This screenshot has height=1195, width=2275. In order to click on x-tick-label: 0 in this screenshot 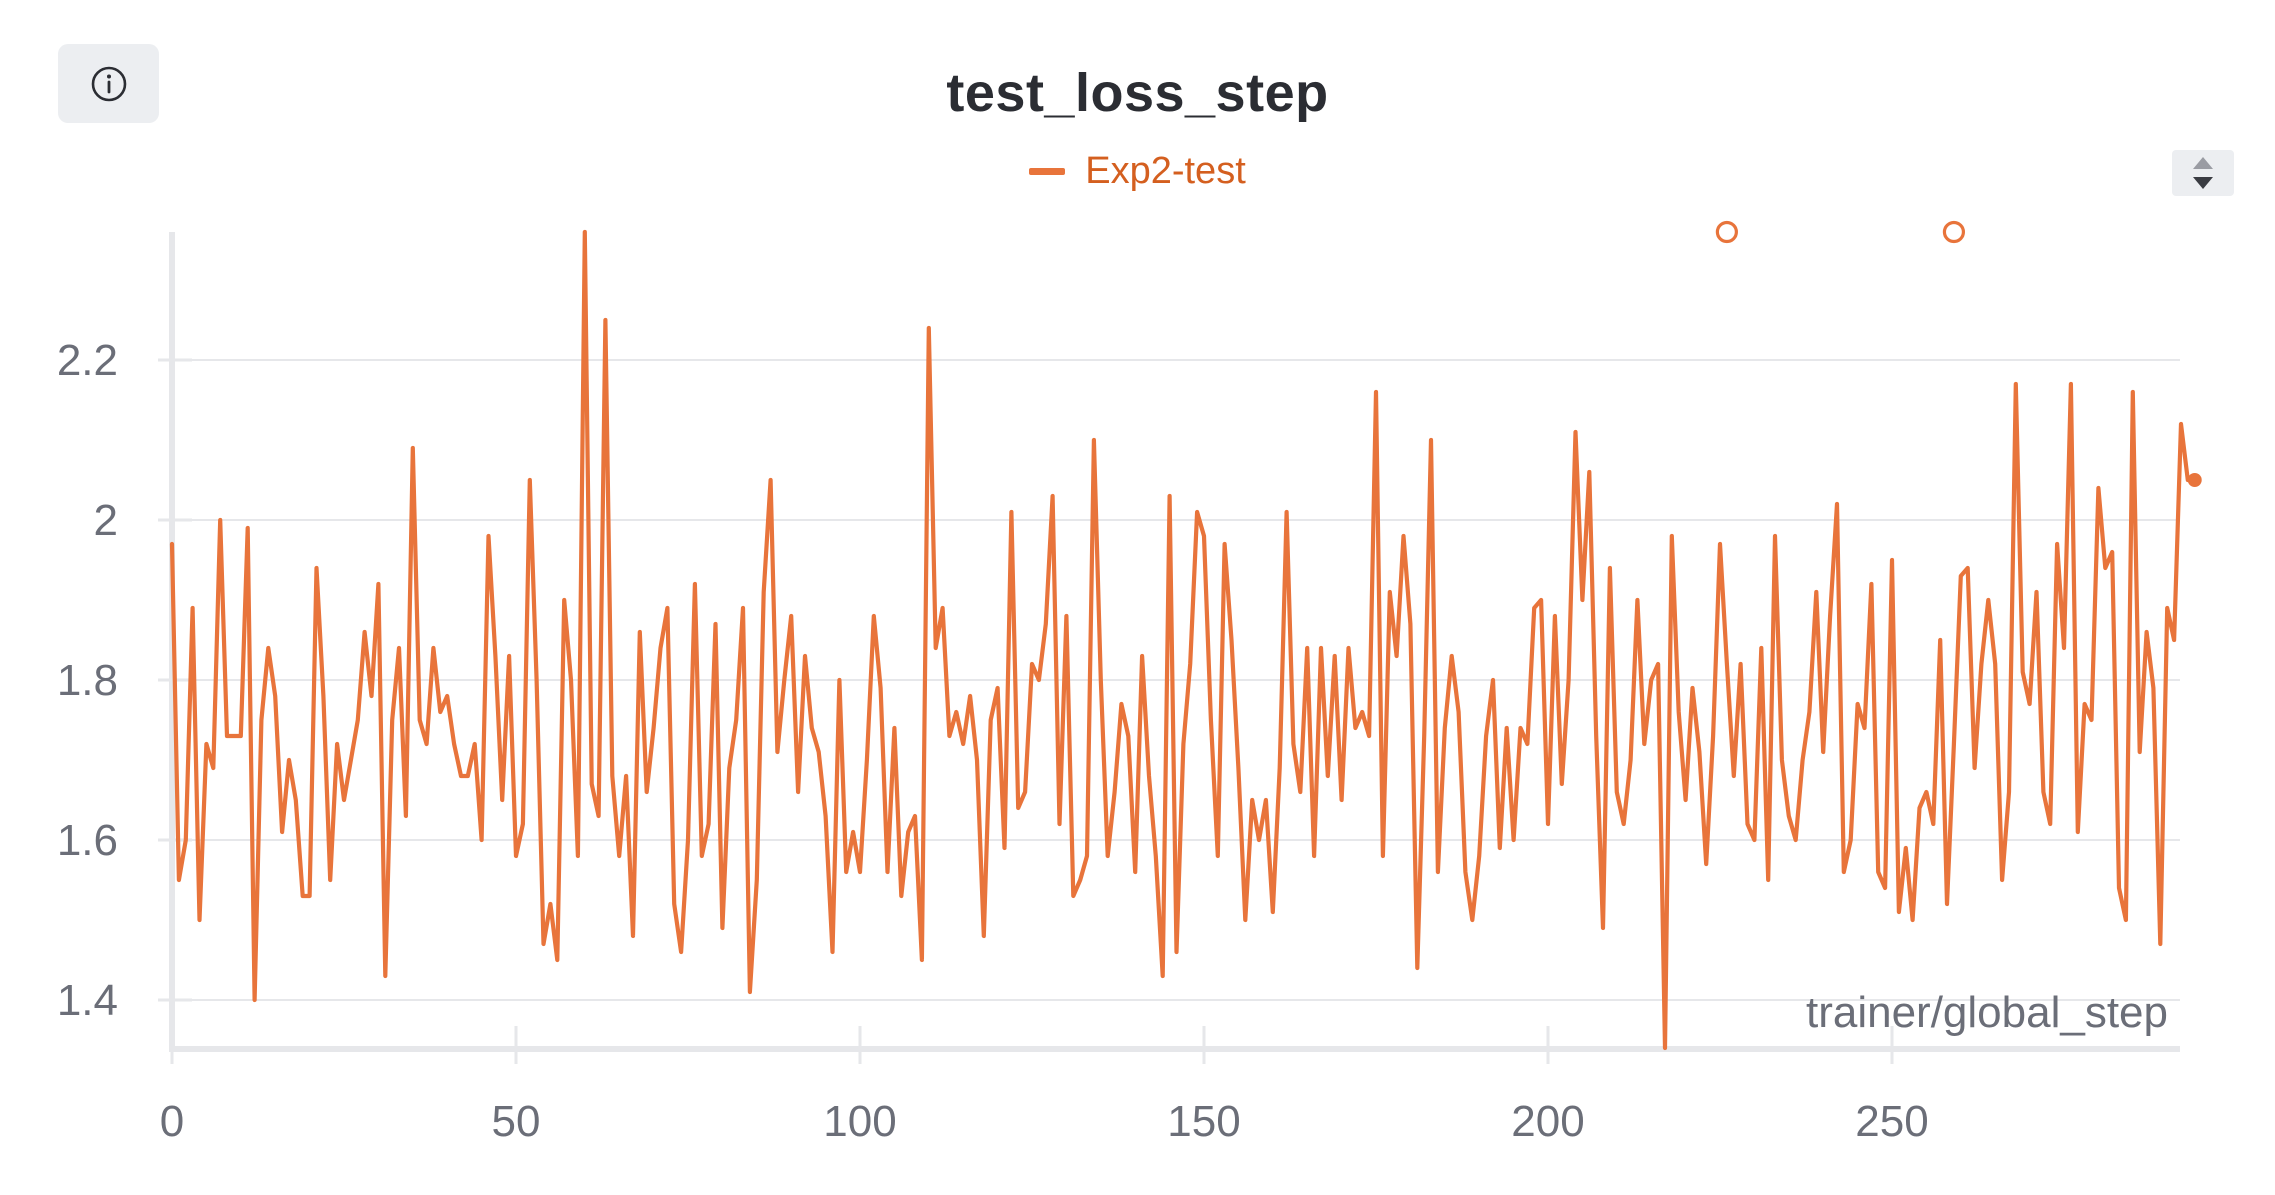, I will do `click(172, 1121)`.